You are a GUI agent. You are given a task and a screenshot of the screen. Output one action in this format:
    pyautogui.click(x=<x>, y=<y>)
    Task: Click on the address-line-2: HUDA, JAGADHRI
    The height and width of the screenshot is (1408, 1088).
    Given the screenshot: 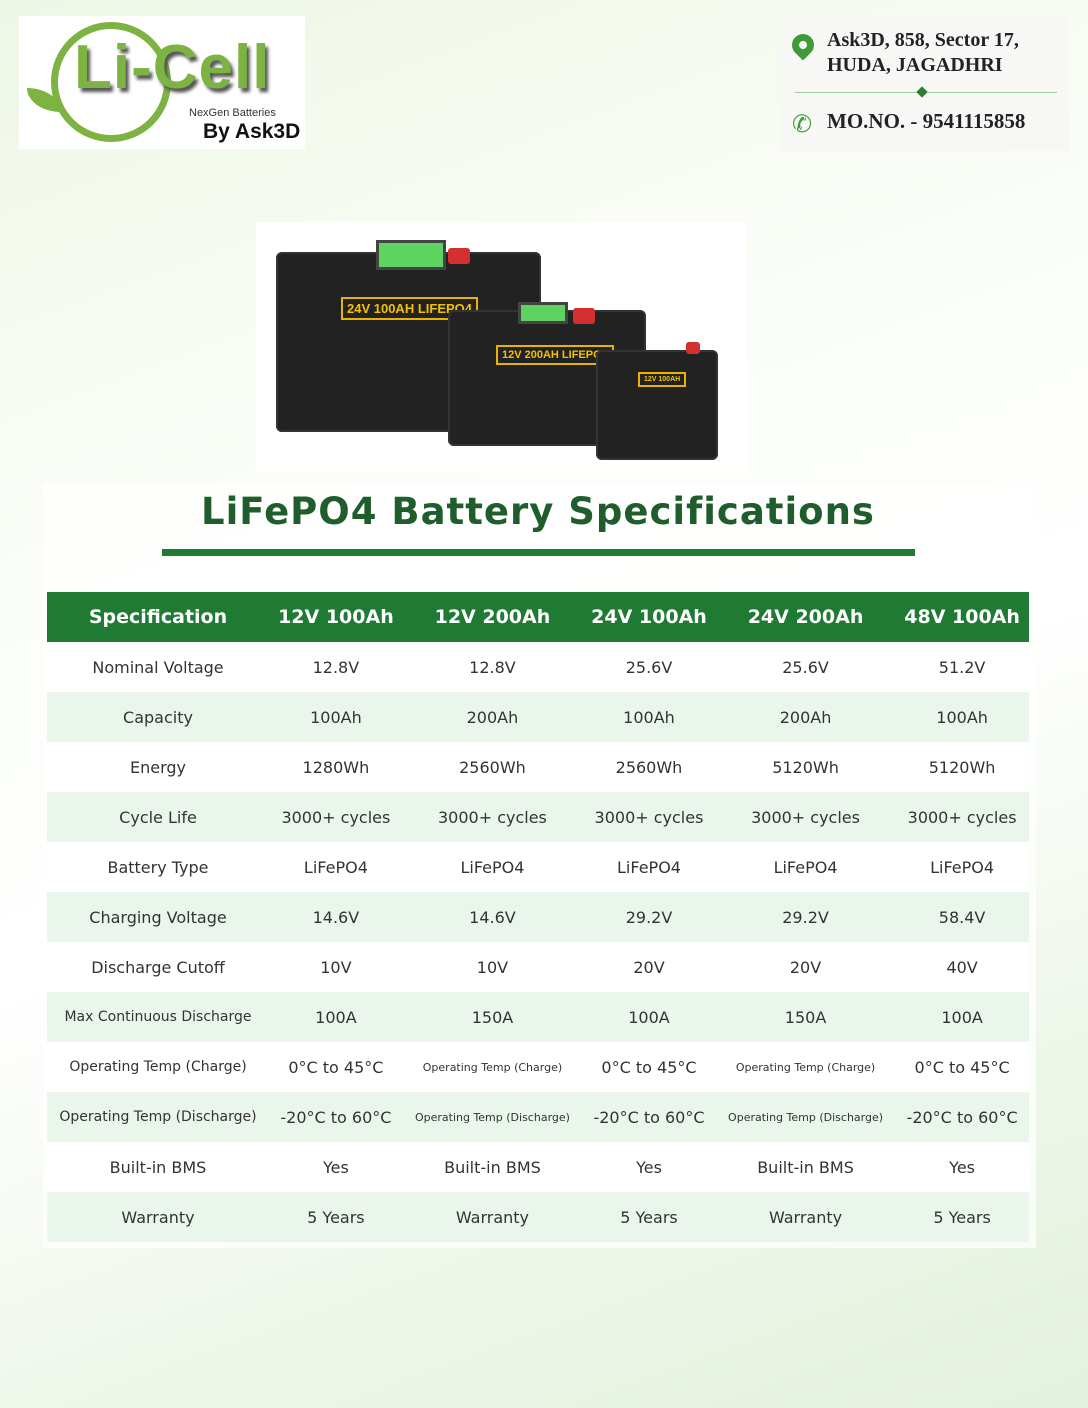 What is the action you would take?
    pyautogui.click(x=915, y=65)
    